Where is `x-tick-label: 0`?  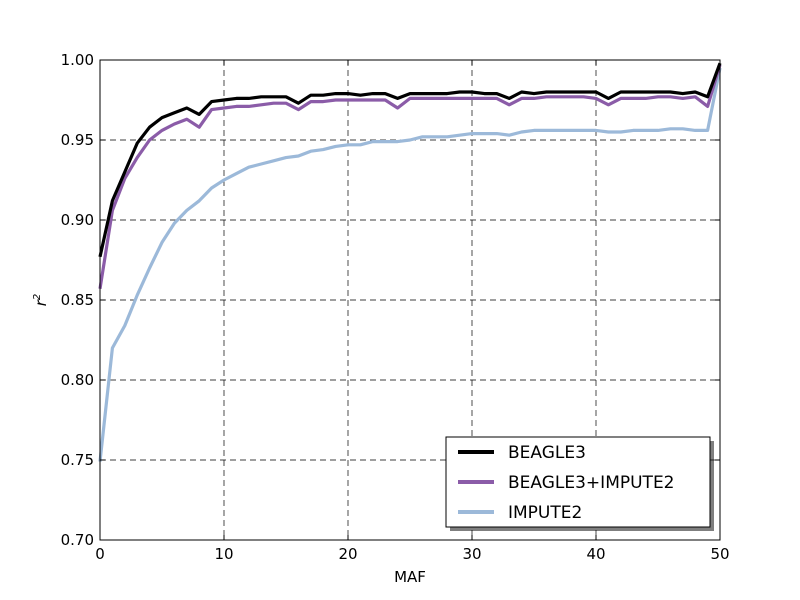 x-tick-label: 0 is located at coordinates (100, 554).